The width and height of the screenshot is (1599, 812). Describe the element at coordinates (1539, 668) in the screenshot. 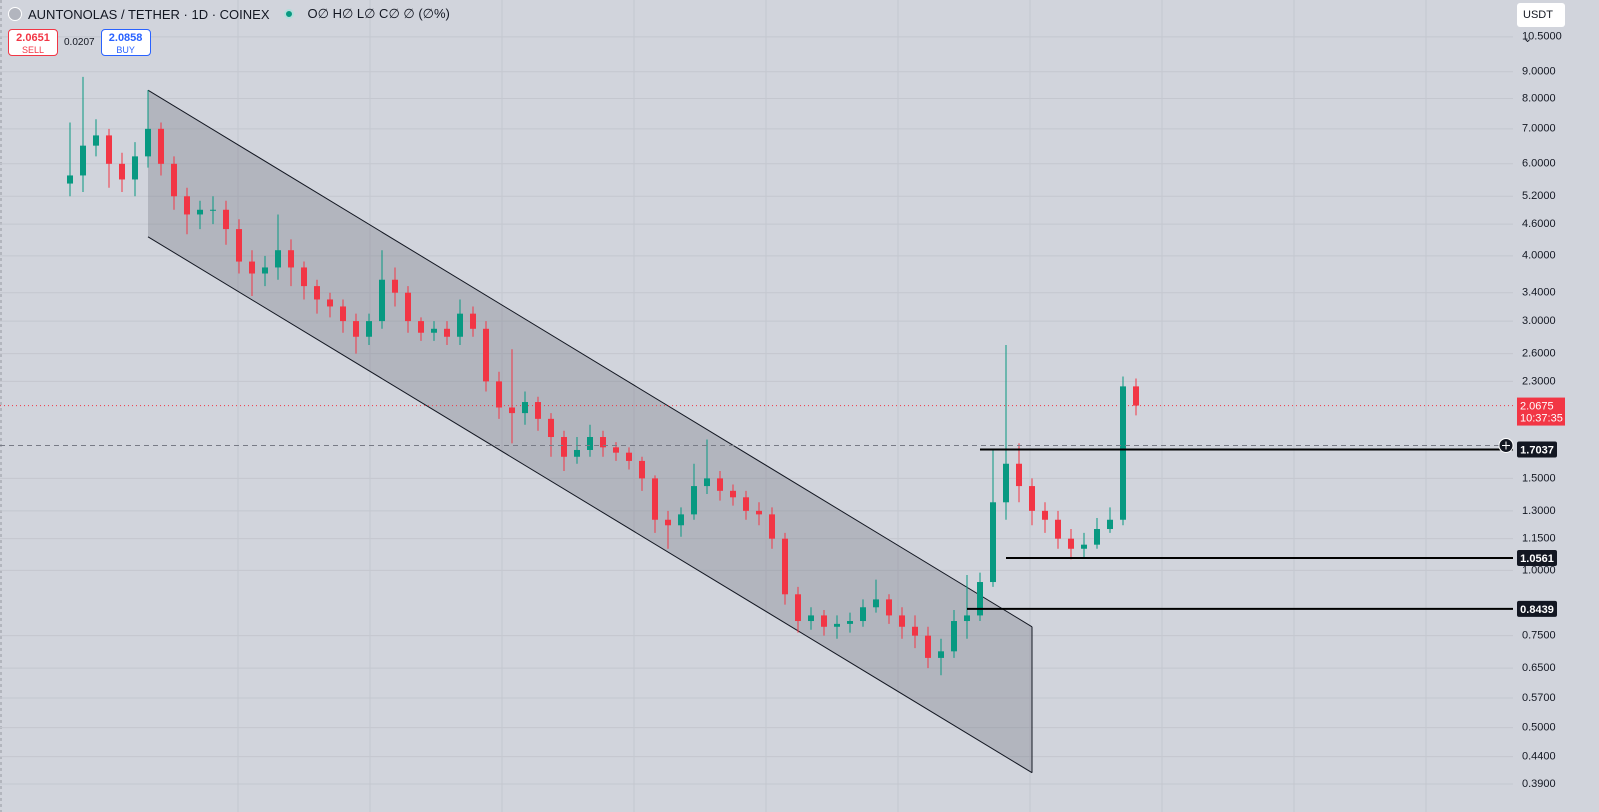

I see `y-tick-label: 0.6500` at that location.